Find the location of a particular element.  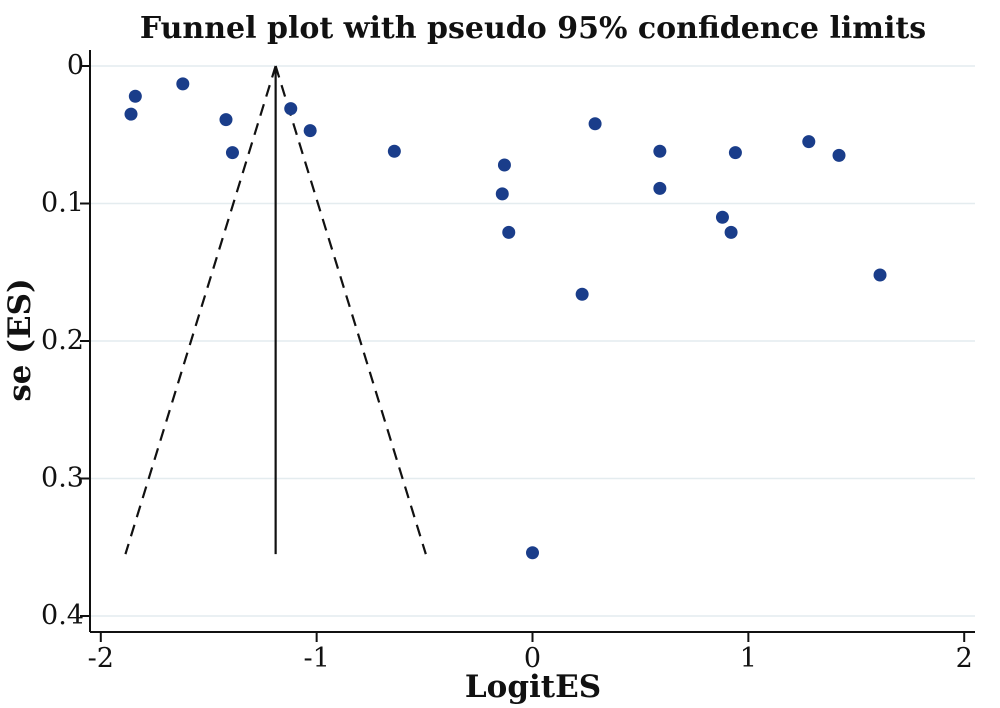

x-tick-label-3: 1 is located at coordinates (748, 658).